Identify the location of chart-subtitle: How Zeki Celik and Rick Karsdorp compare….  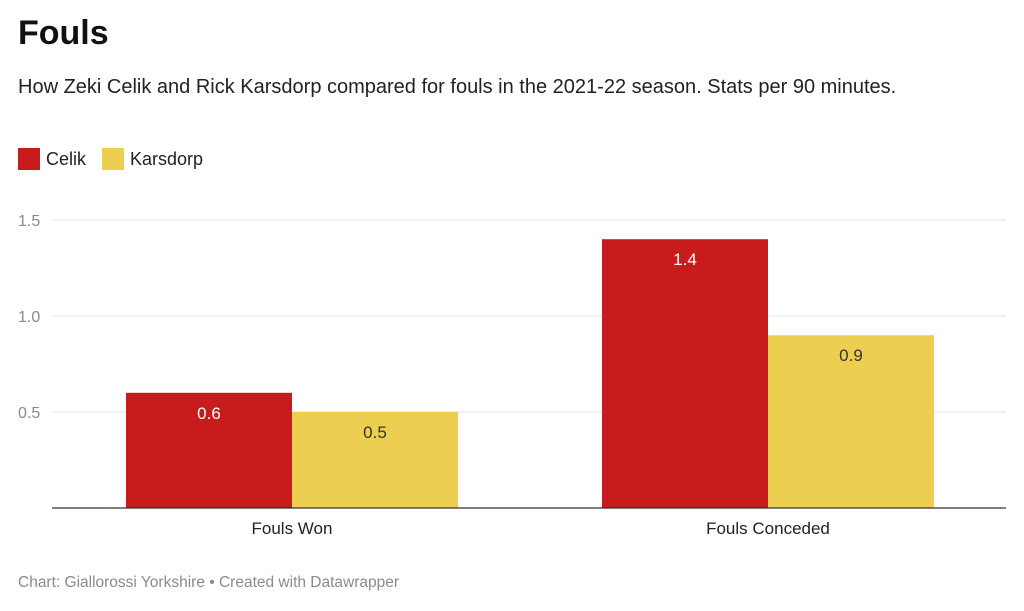
(457, 87).